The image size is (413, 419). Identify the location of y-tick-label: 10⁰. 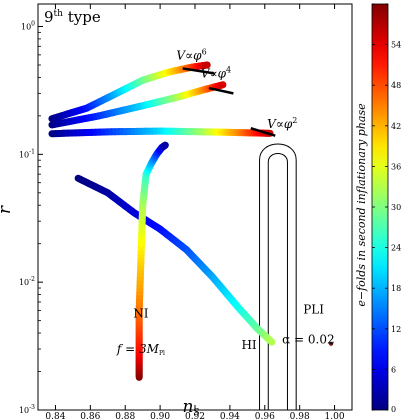
(28, 26).